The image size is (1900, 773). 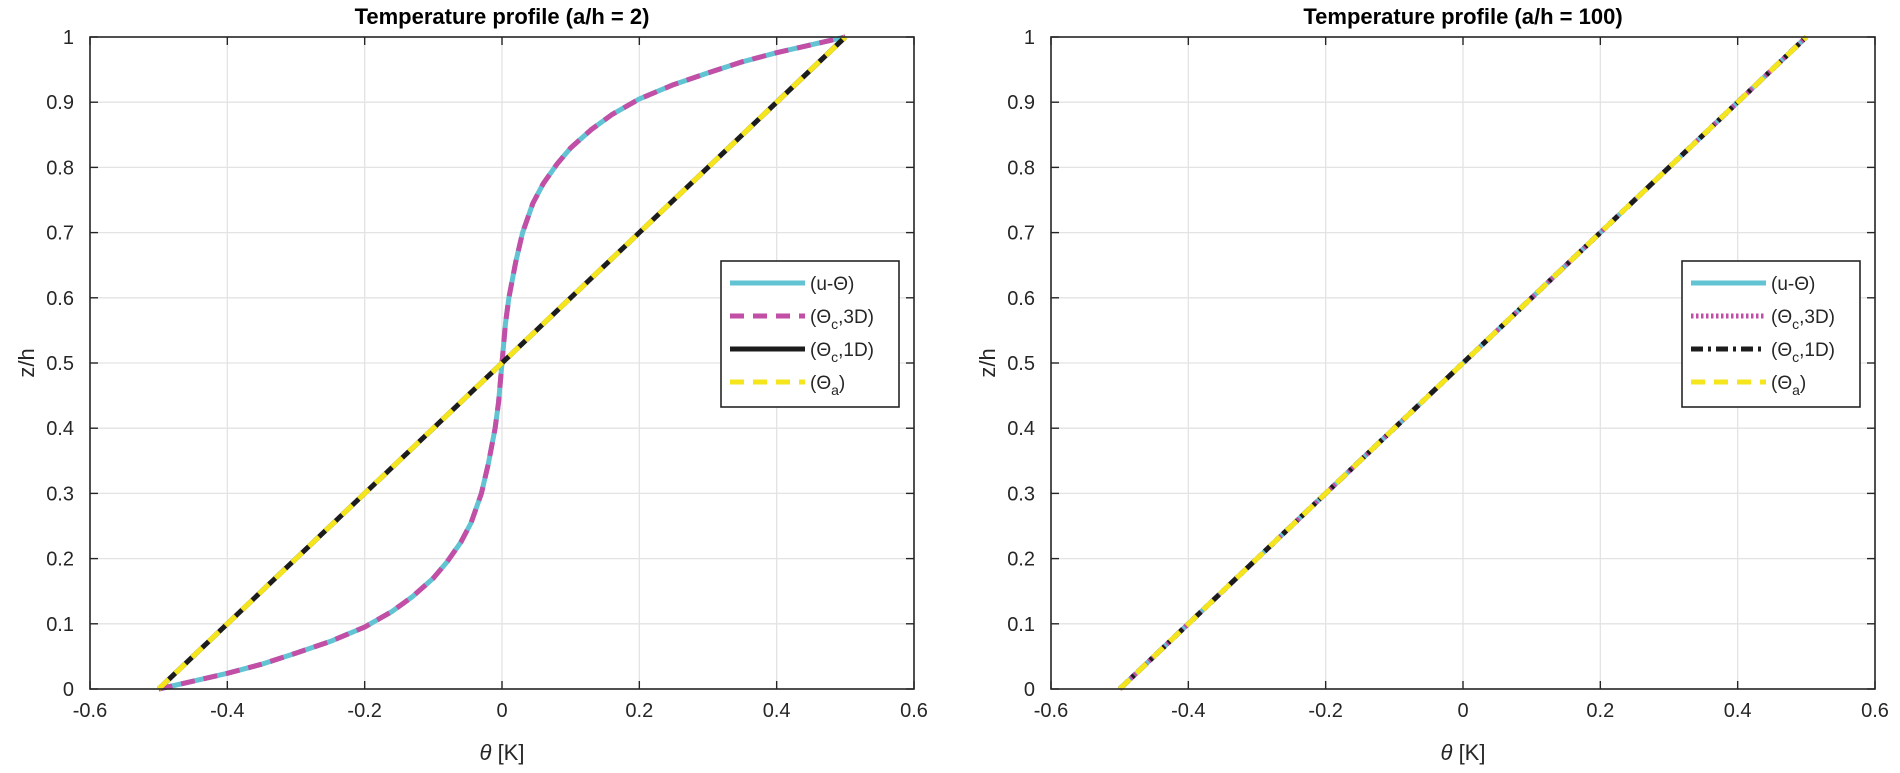 What do you see at coordinates (1817, 317) in the screenshot?
I see `chart-2-legend-label-tail: ,3D)` at bounding box center [1817, 317].